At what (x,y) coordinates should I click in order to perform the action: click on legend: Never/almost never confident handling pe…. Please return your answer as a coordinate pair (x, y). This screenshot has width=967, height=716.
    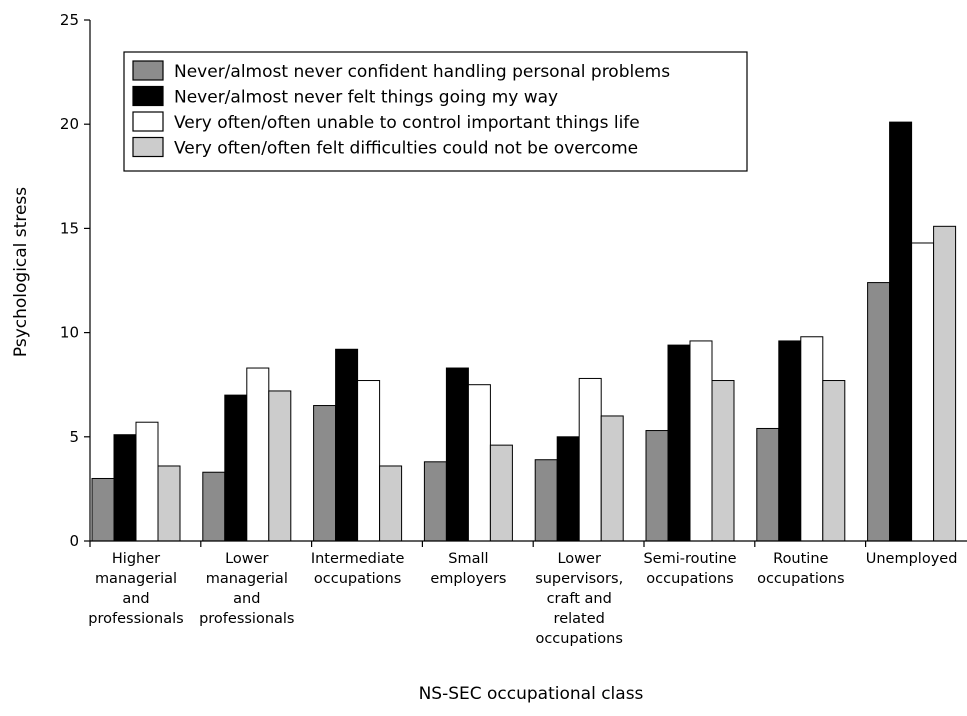
    Looking at the image, I should click on (435, 111).